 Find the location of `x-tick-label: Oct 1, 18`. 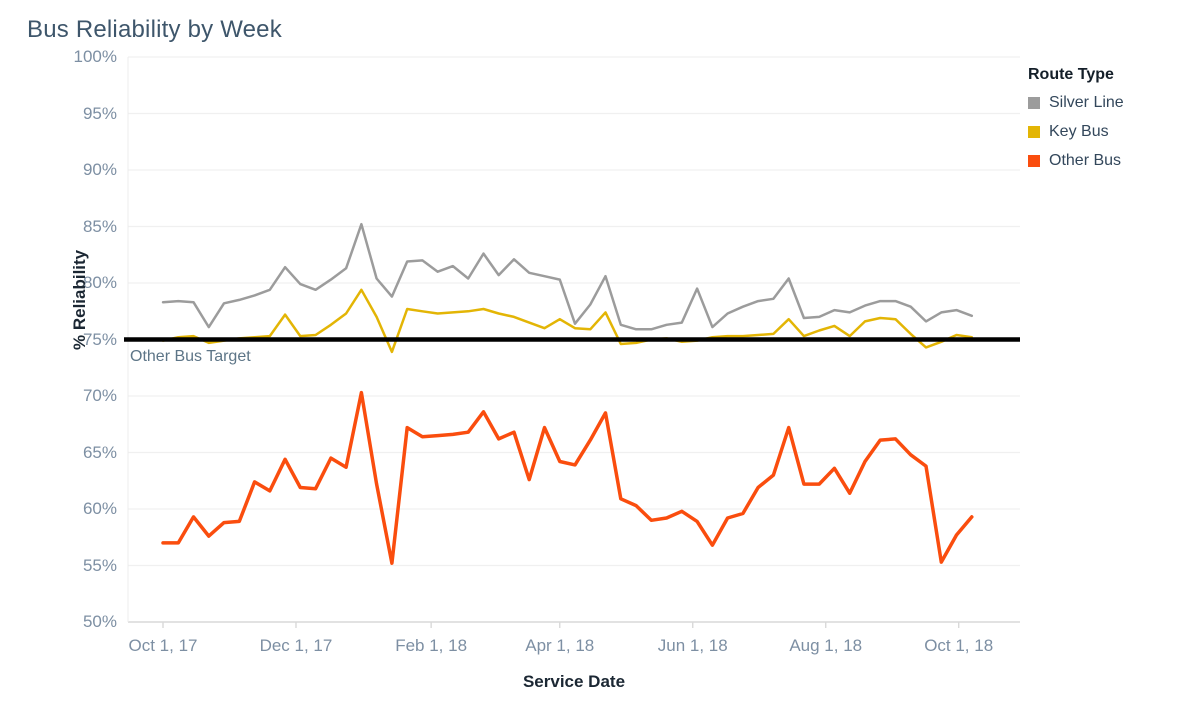

x-tick-label: Oct 1, 18 is located at coordinates (959, 645).